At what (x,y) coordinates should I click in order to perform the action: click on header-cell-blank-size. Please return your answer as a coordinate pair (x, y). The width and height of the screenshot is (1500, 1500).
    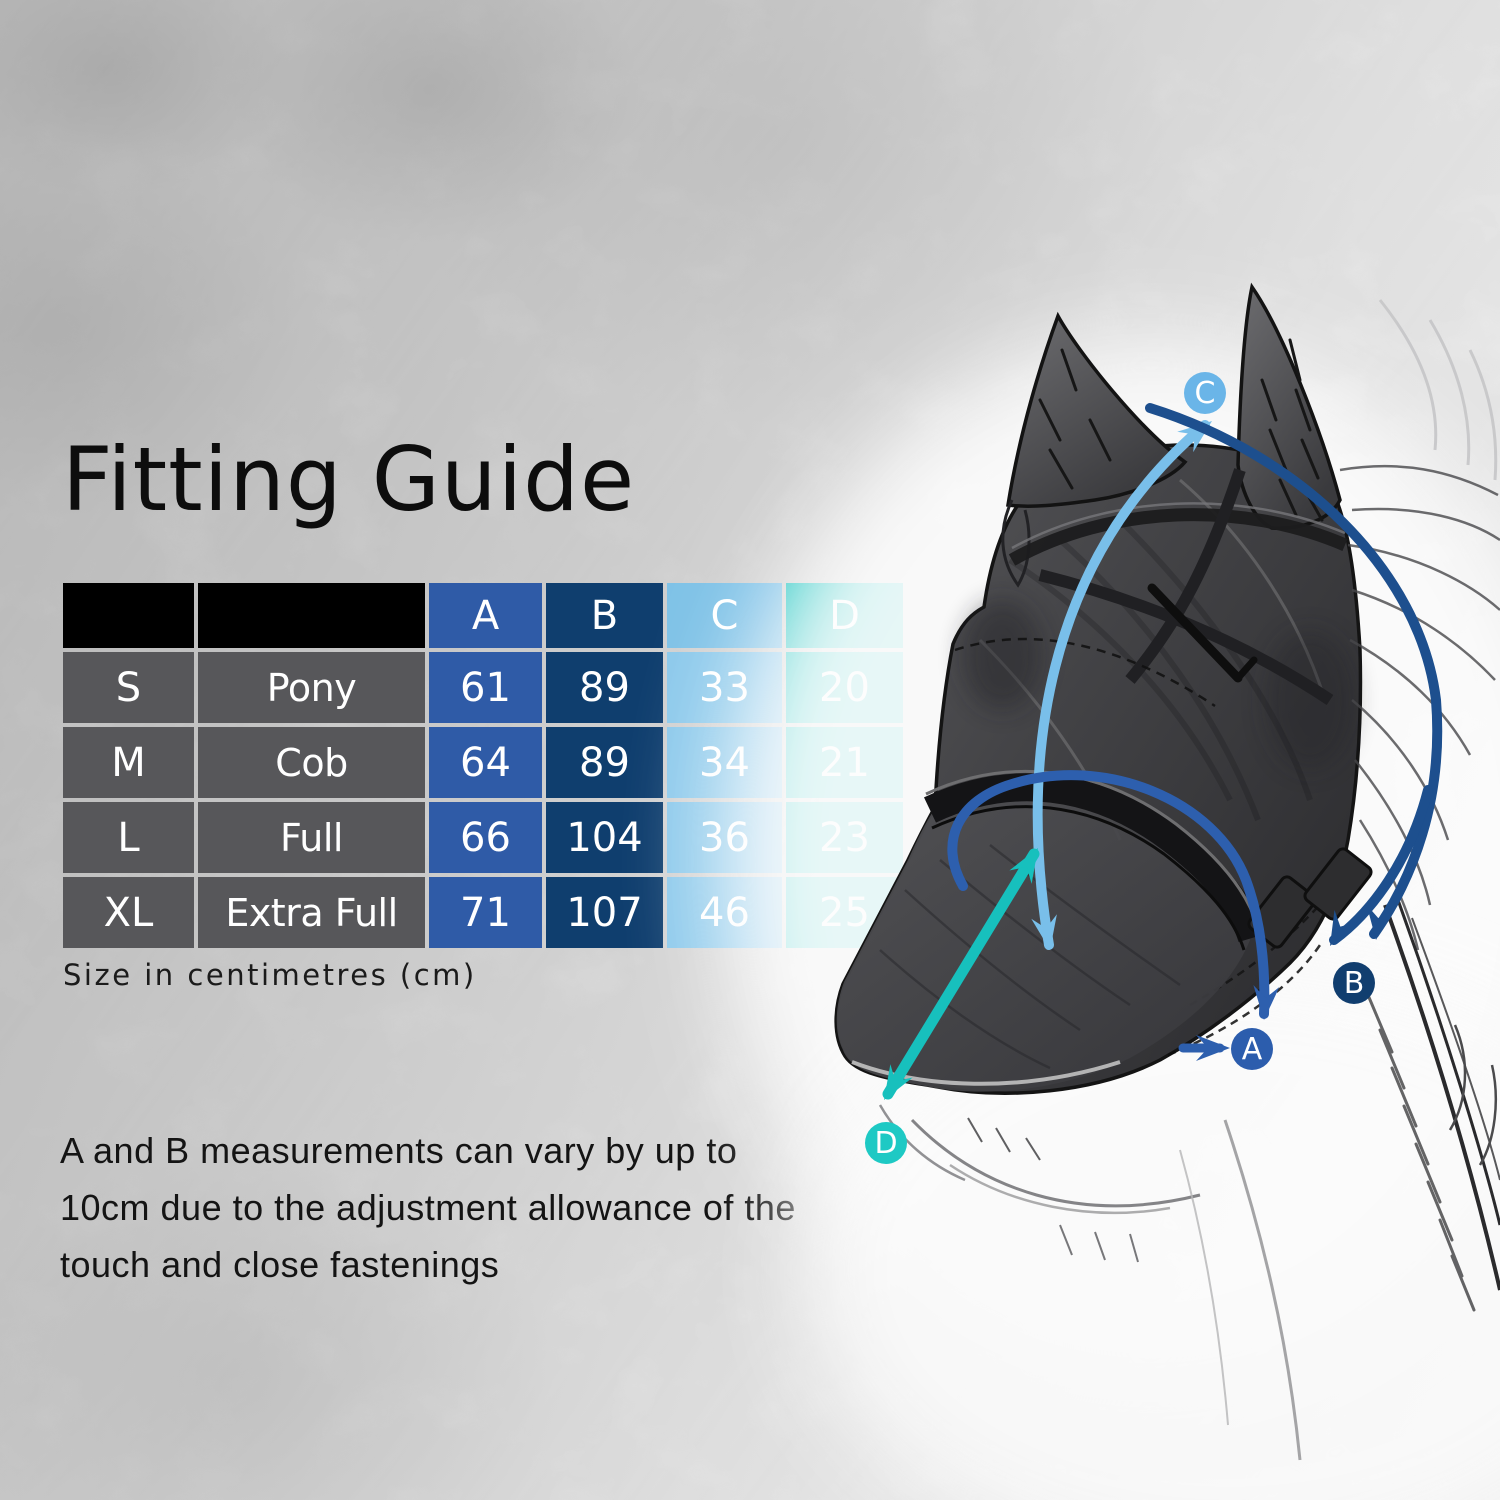
    Looking at the image, I should click on (128, 615).